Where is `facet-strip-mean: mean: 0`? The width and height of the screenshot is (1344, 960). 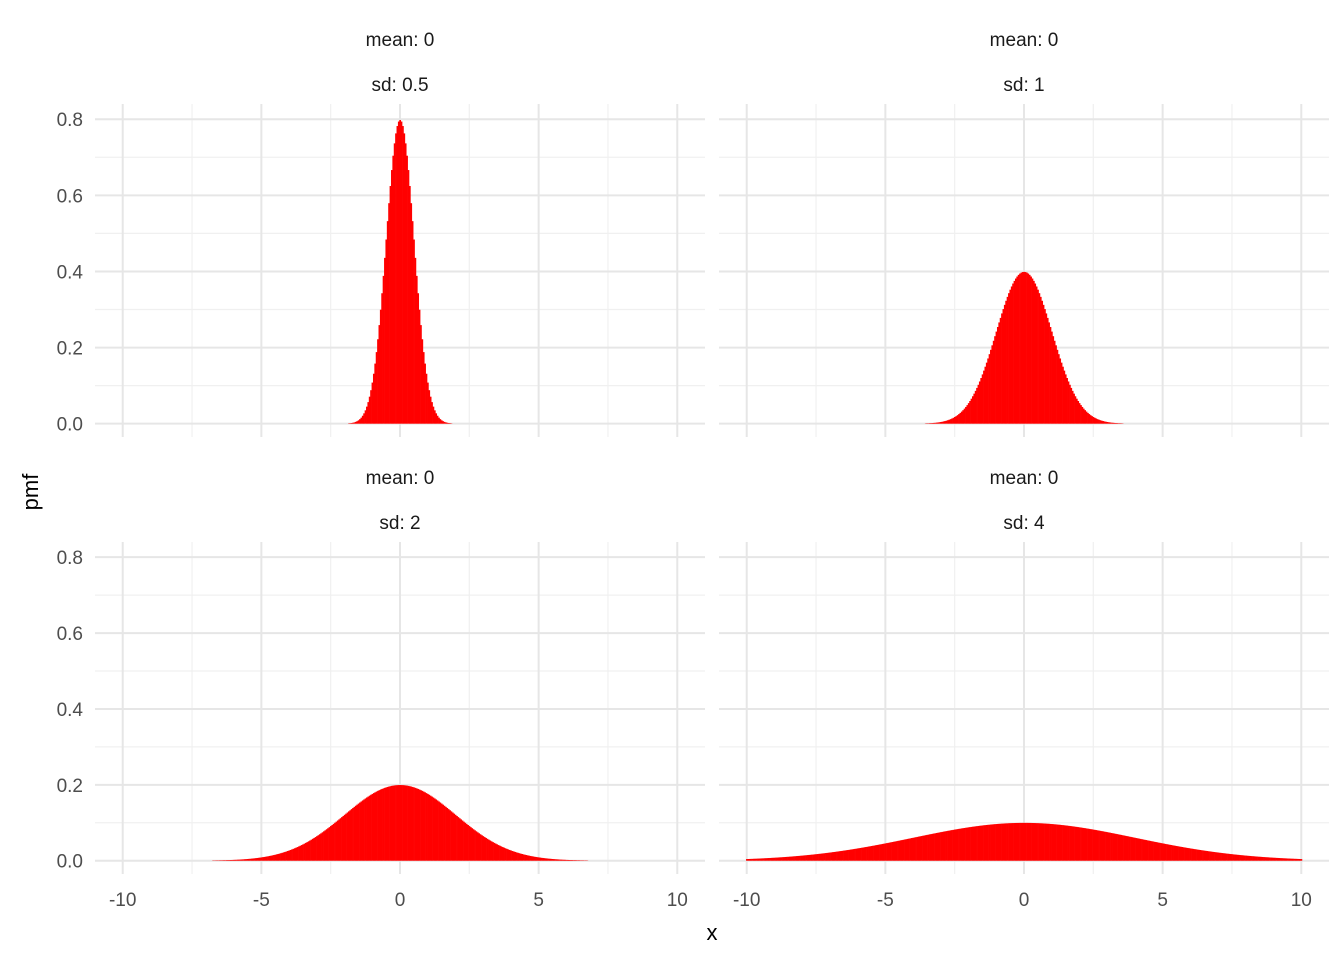 facet-strip-mean: mean: 0 is located at coordinates (1024, 40).